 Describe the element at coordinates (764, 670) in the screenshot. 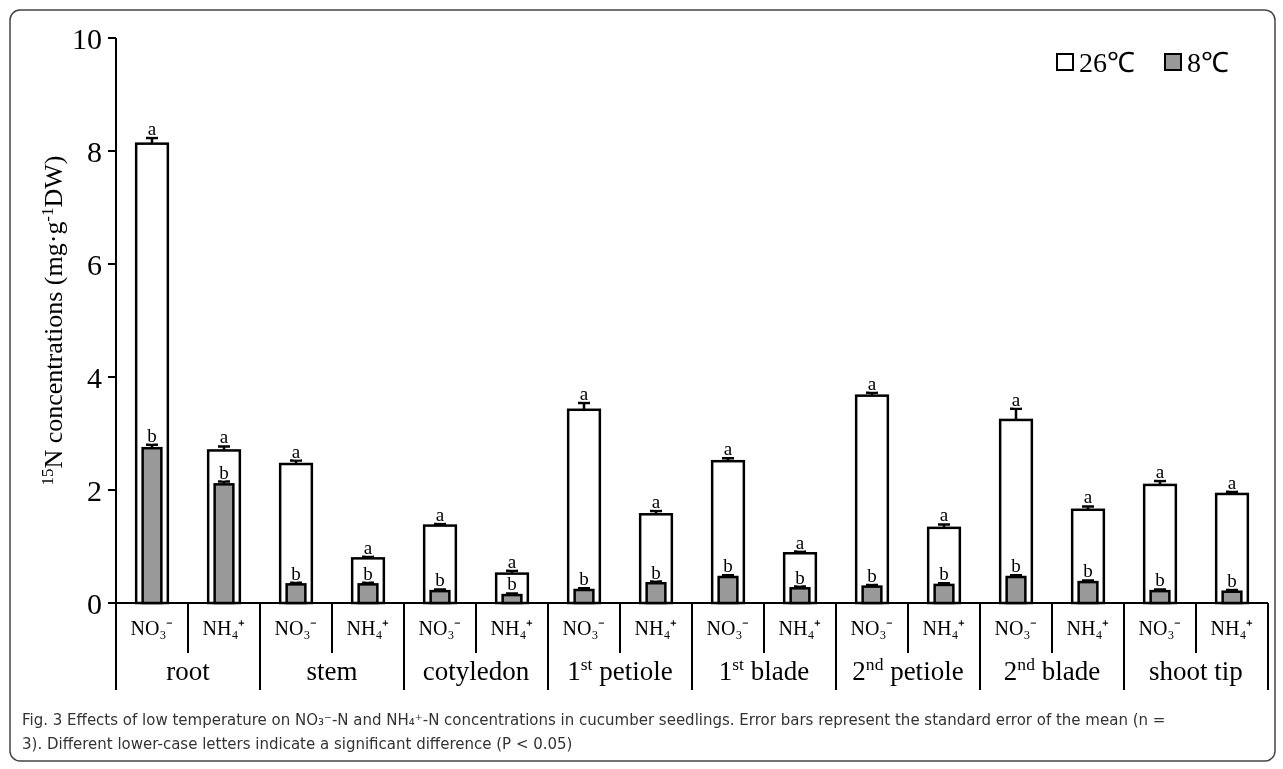

I see `text: 1$^{st}$ blade` at that location.